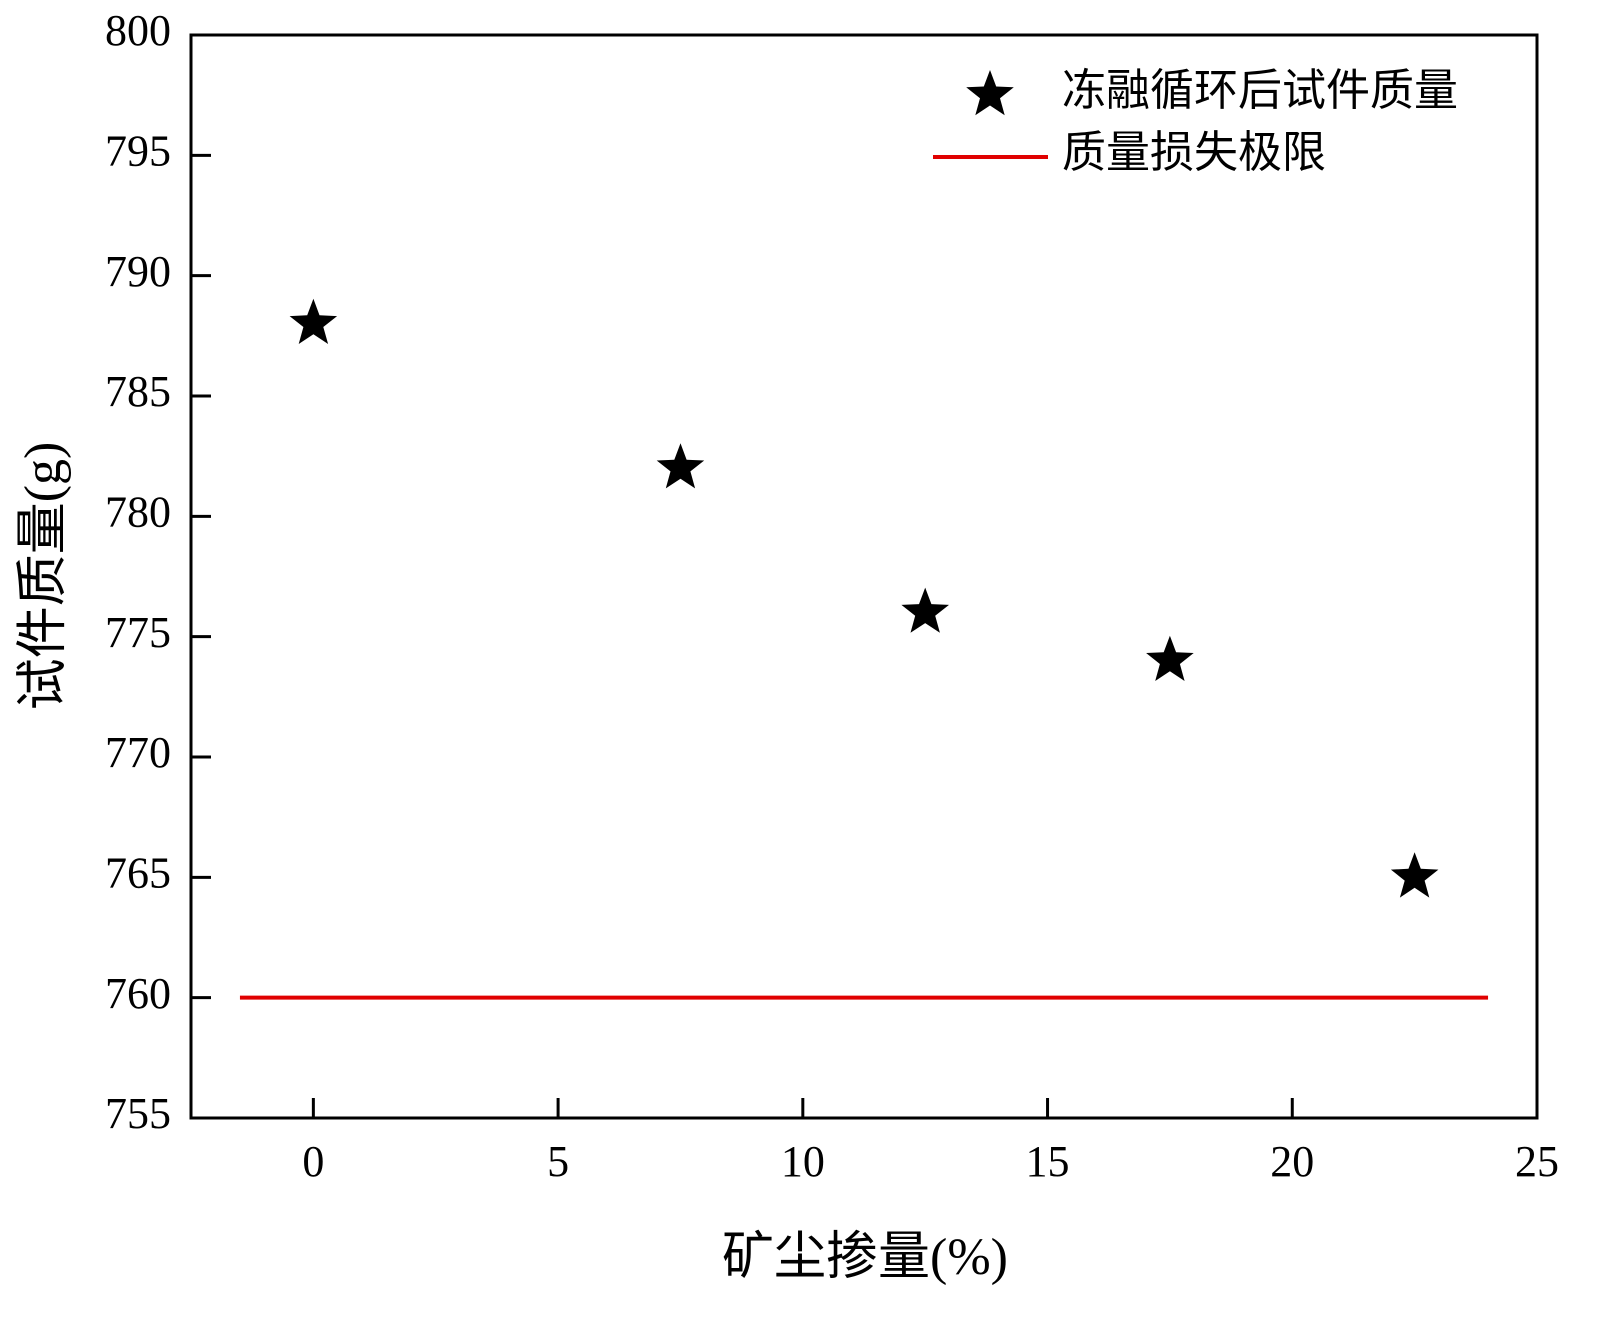 Image resolution: width=1600 pixels, height=1327 pixels. What do you see at coordinates (138, 391) in the screenshot?
I see `y-tick-label: 785` at bounding box center [138, 391].